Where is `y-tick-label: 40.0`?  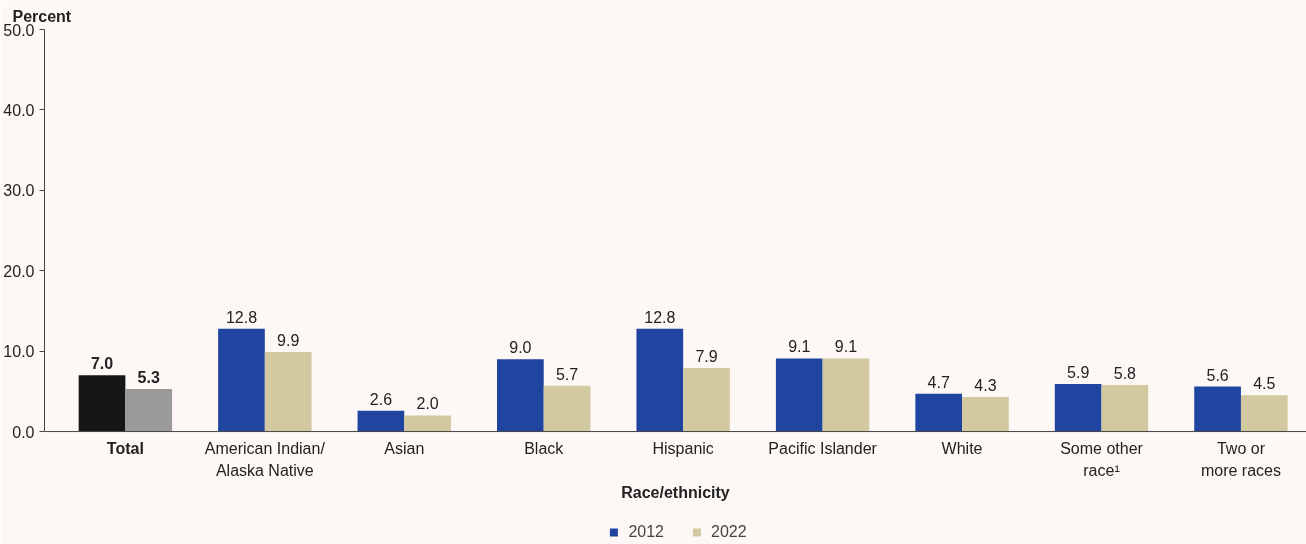 y-tick-label: 40.0 is located at coordinates (19, 110).